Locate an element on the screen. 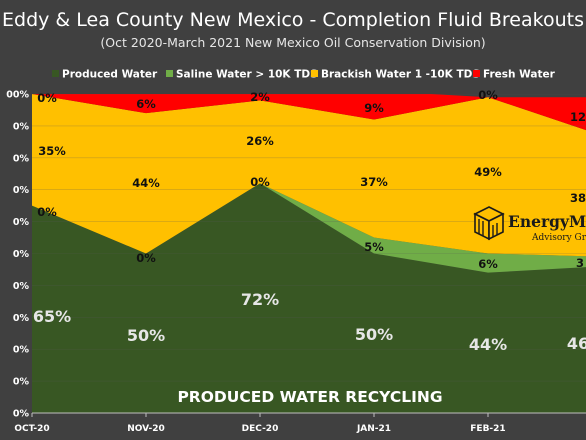 Image resolution: width=586 pixels, height=440 pixels. data-label-produced-water: 65% is located at coordinates (52, 316).